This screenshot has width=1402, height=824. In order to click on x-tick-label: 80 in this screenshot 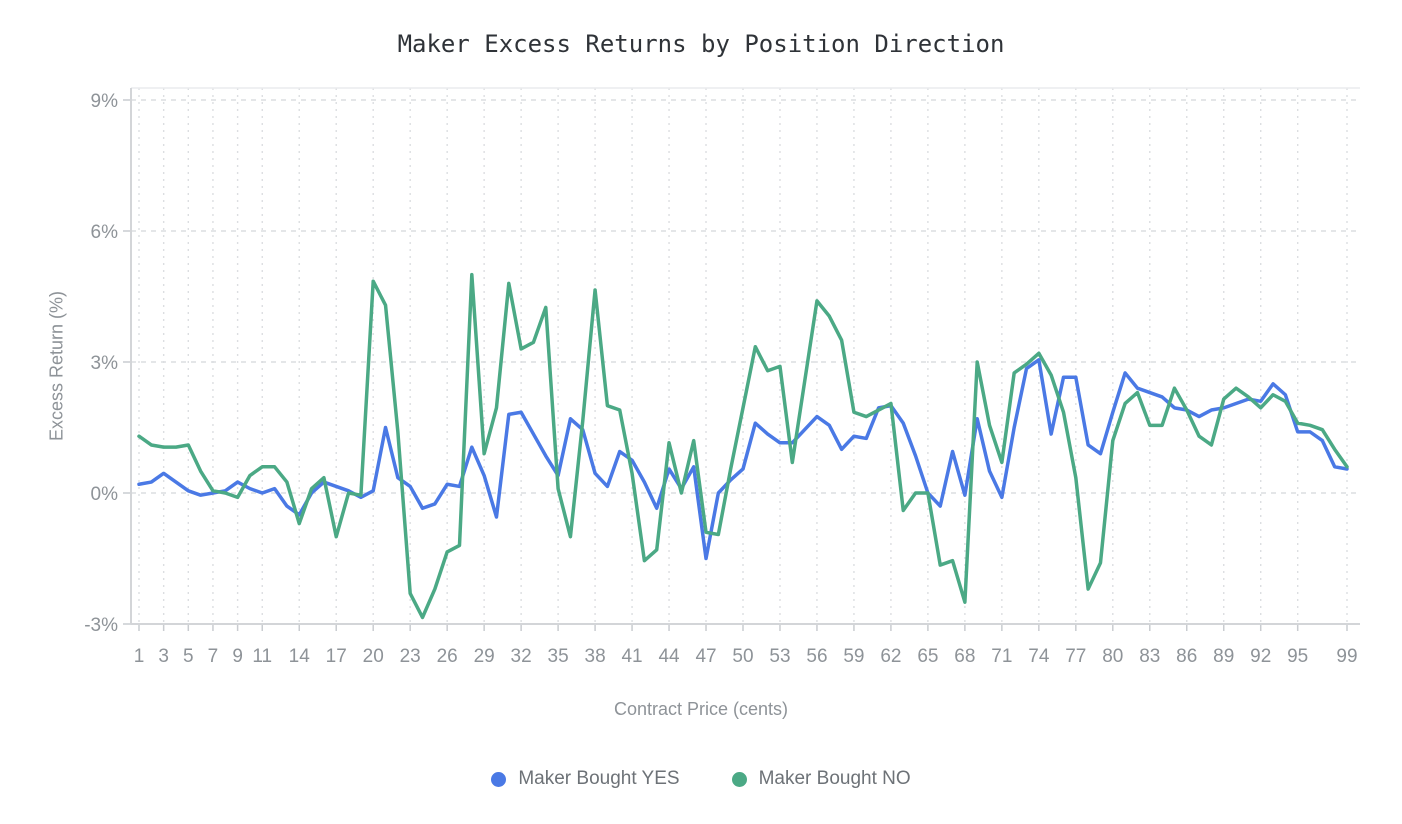, I will do `click(1112, 656)`.